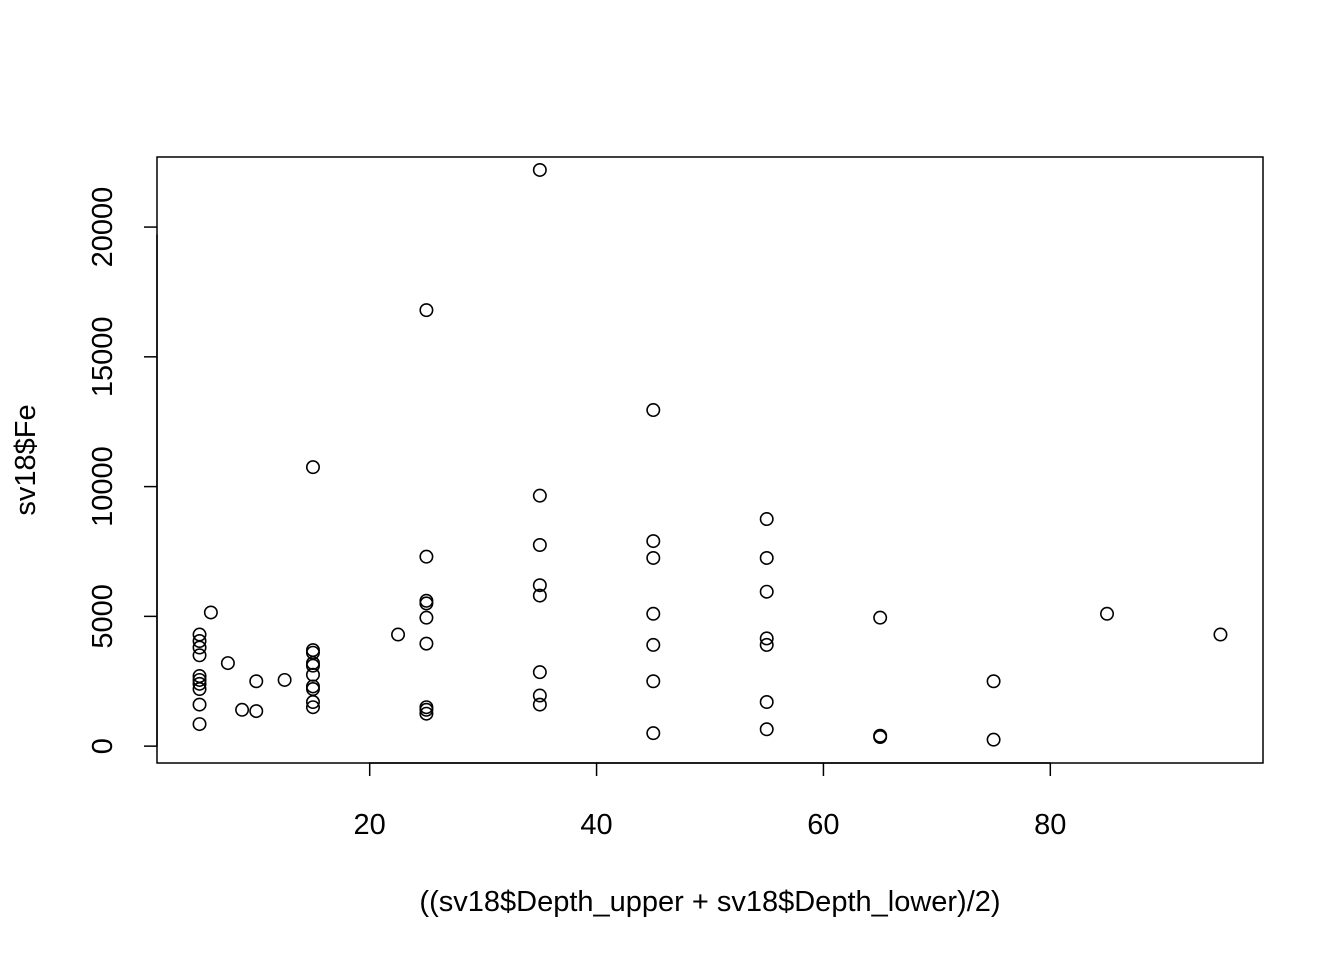  I want to click on y-tick-label: 10000, so click(103, 486).